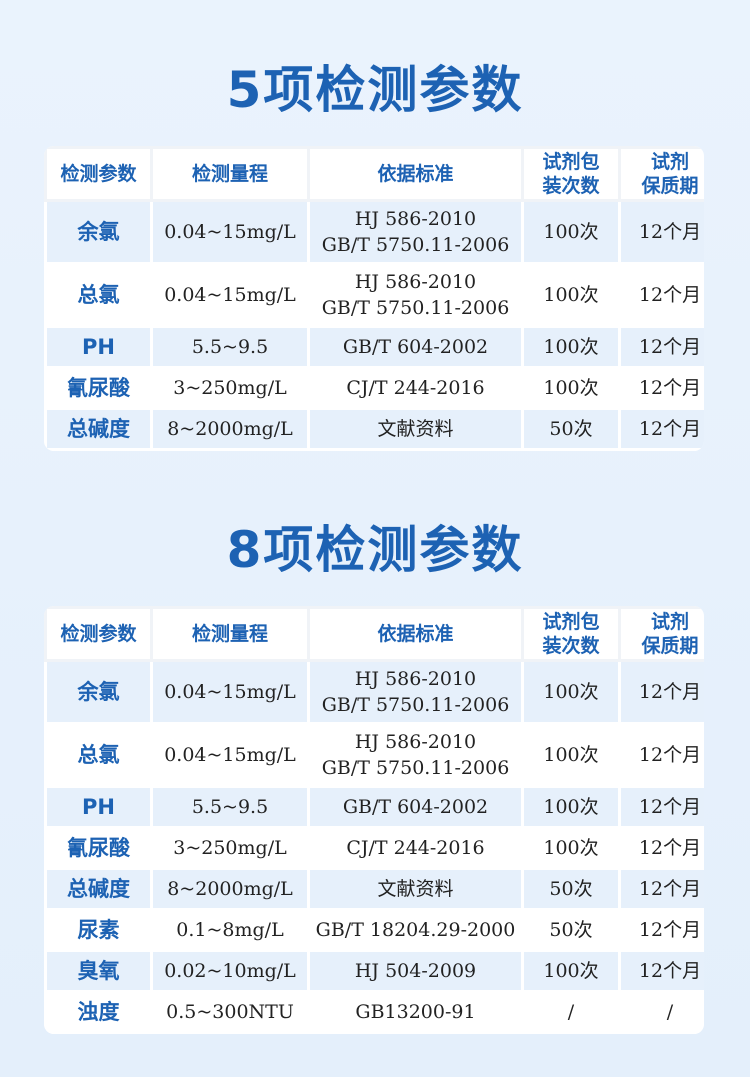 This screenshot has width=750, height=1077. What do you see at coordinates (375, 550) in the screenshot?
I see `section-title-8: 8项检测参数` at bounding box center [375, 550].